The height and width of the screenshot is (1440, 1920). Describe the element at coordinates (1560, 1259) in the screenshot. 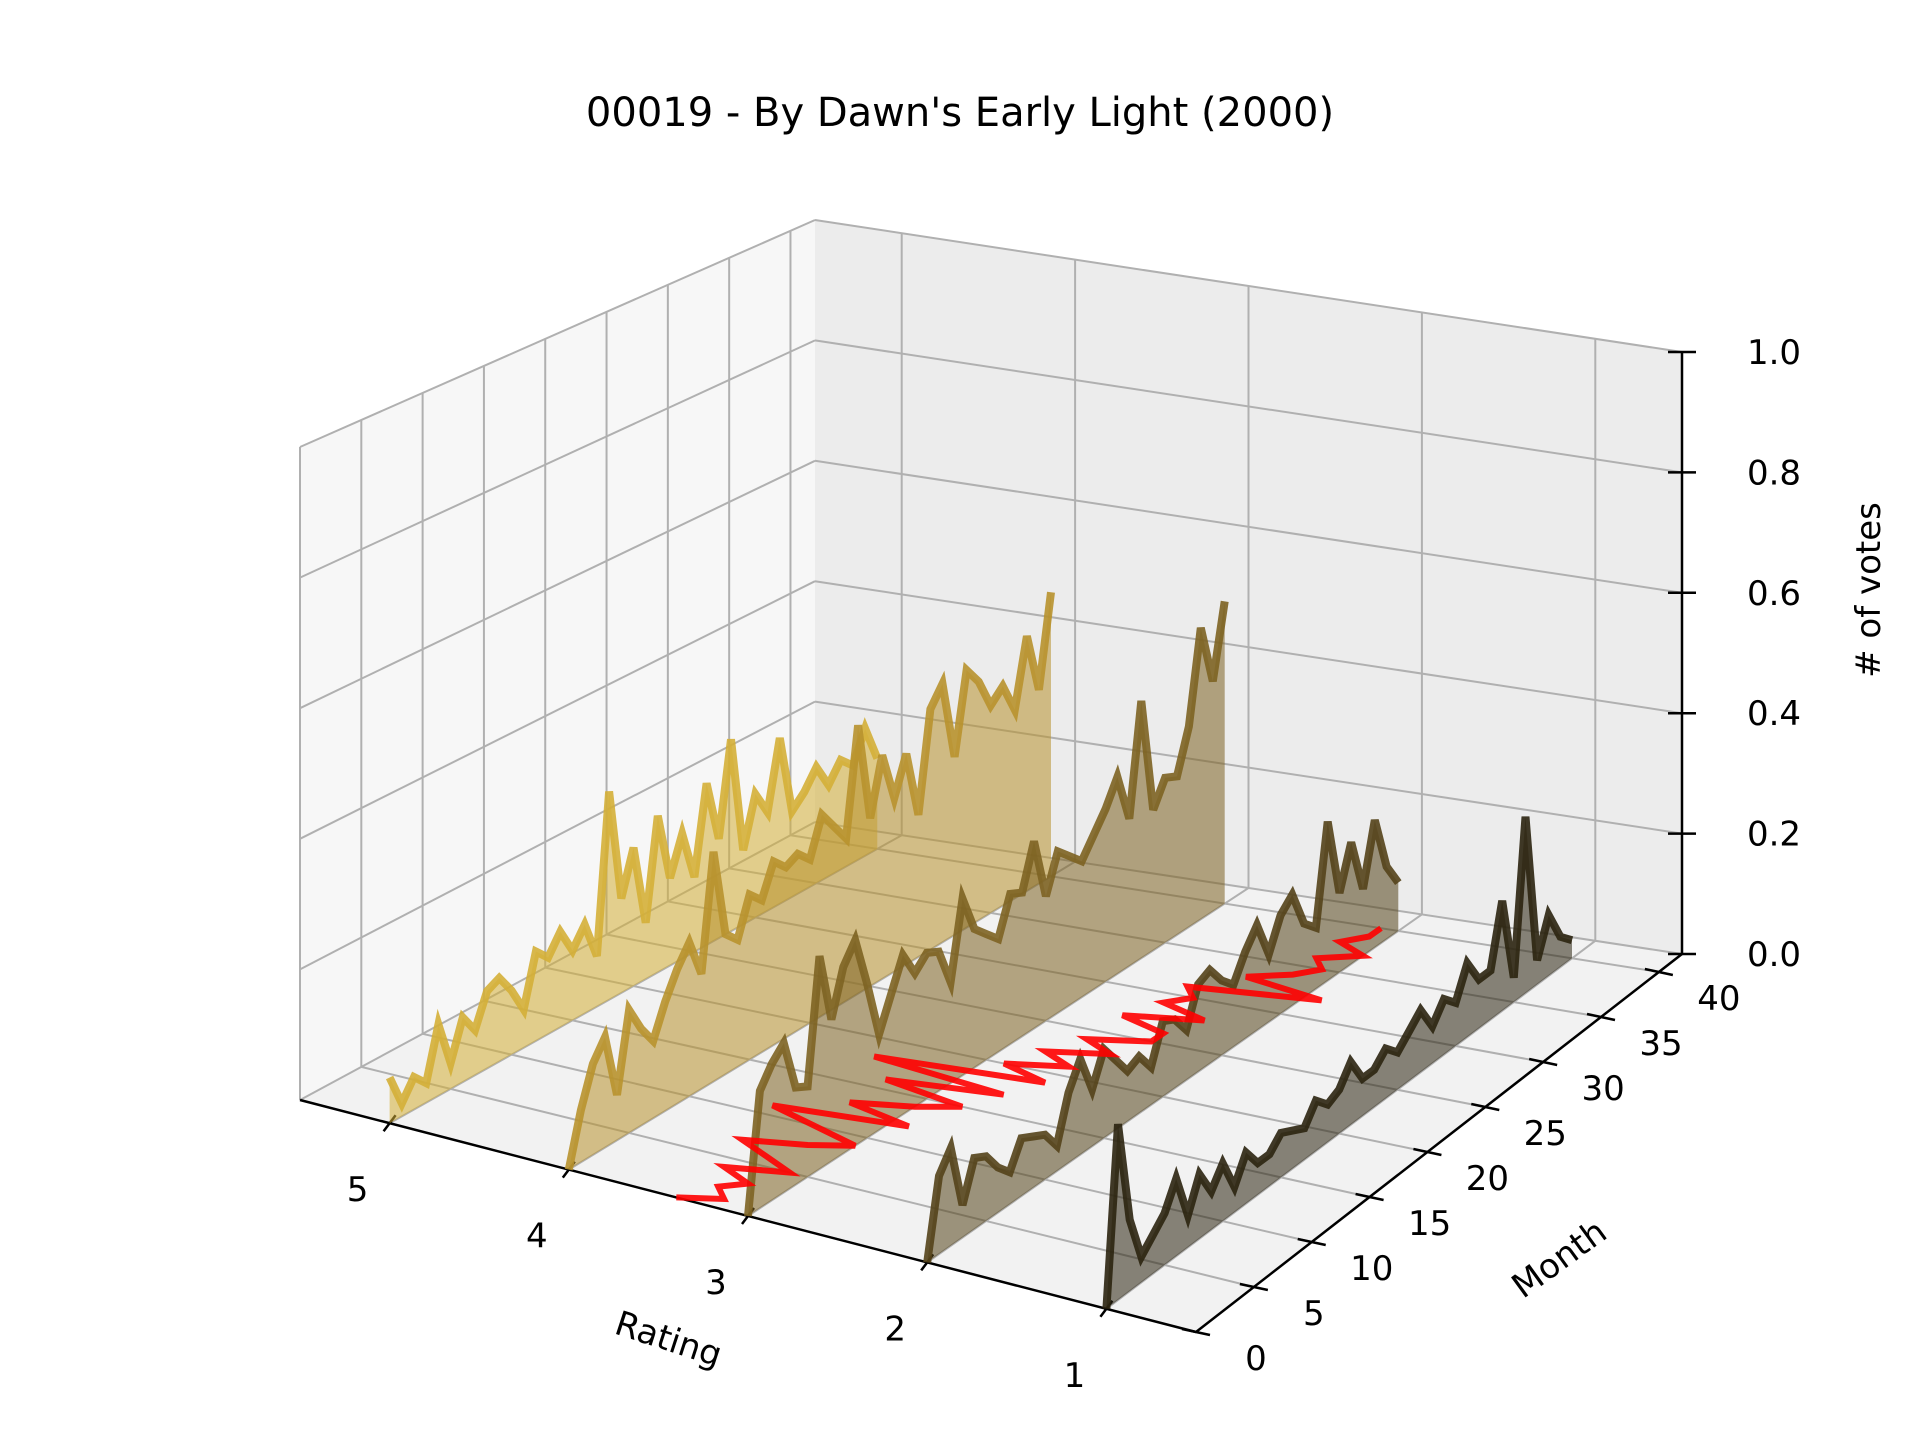

I see `y-axis-label: Month` at that location.